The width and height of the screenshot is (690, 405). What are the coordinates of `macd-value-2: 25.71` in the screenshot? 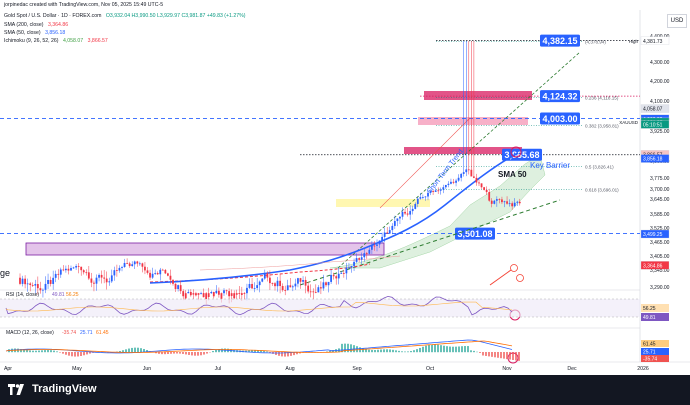 It's located at (86, 333).